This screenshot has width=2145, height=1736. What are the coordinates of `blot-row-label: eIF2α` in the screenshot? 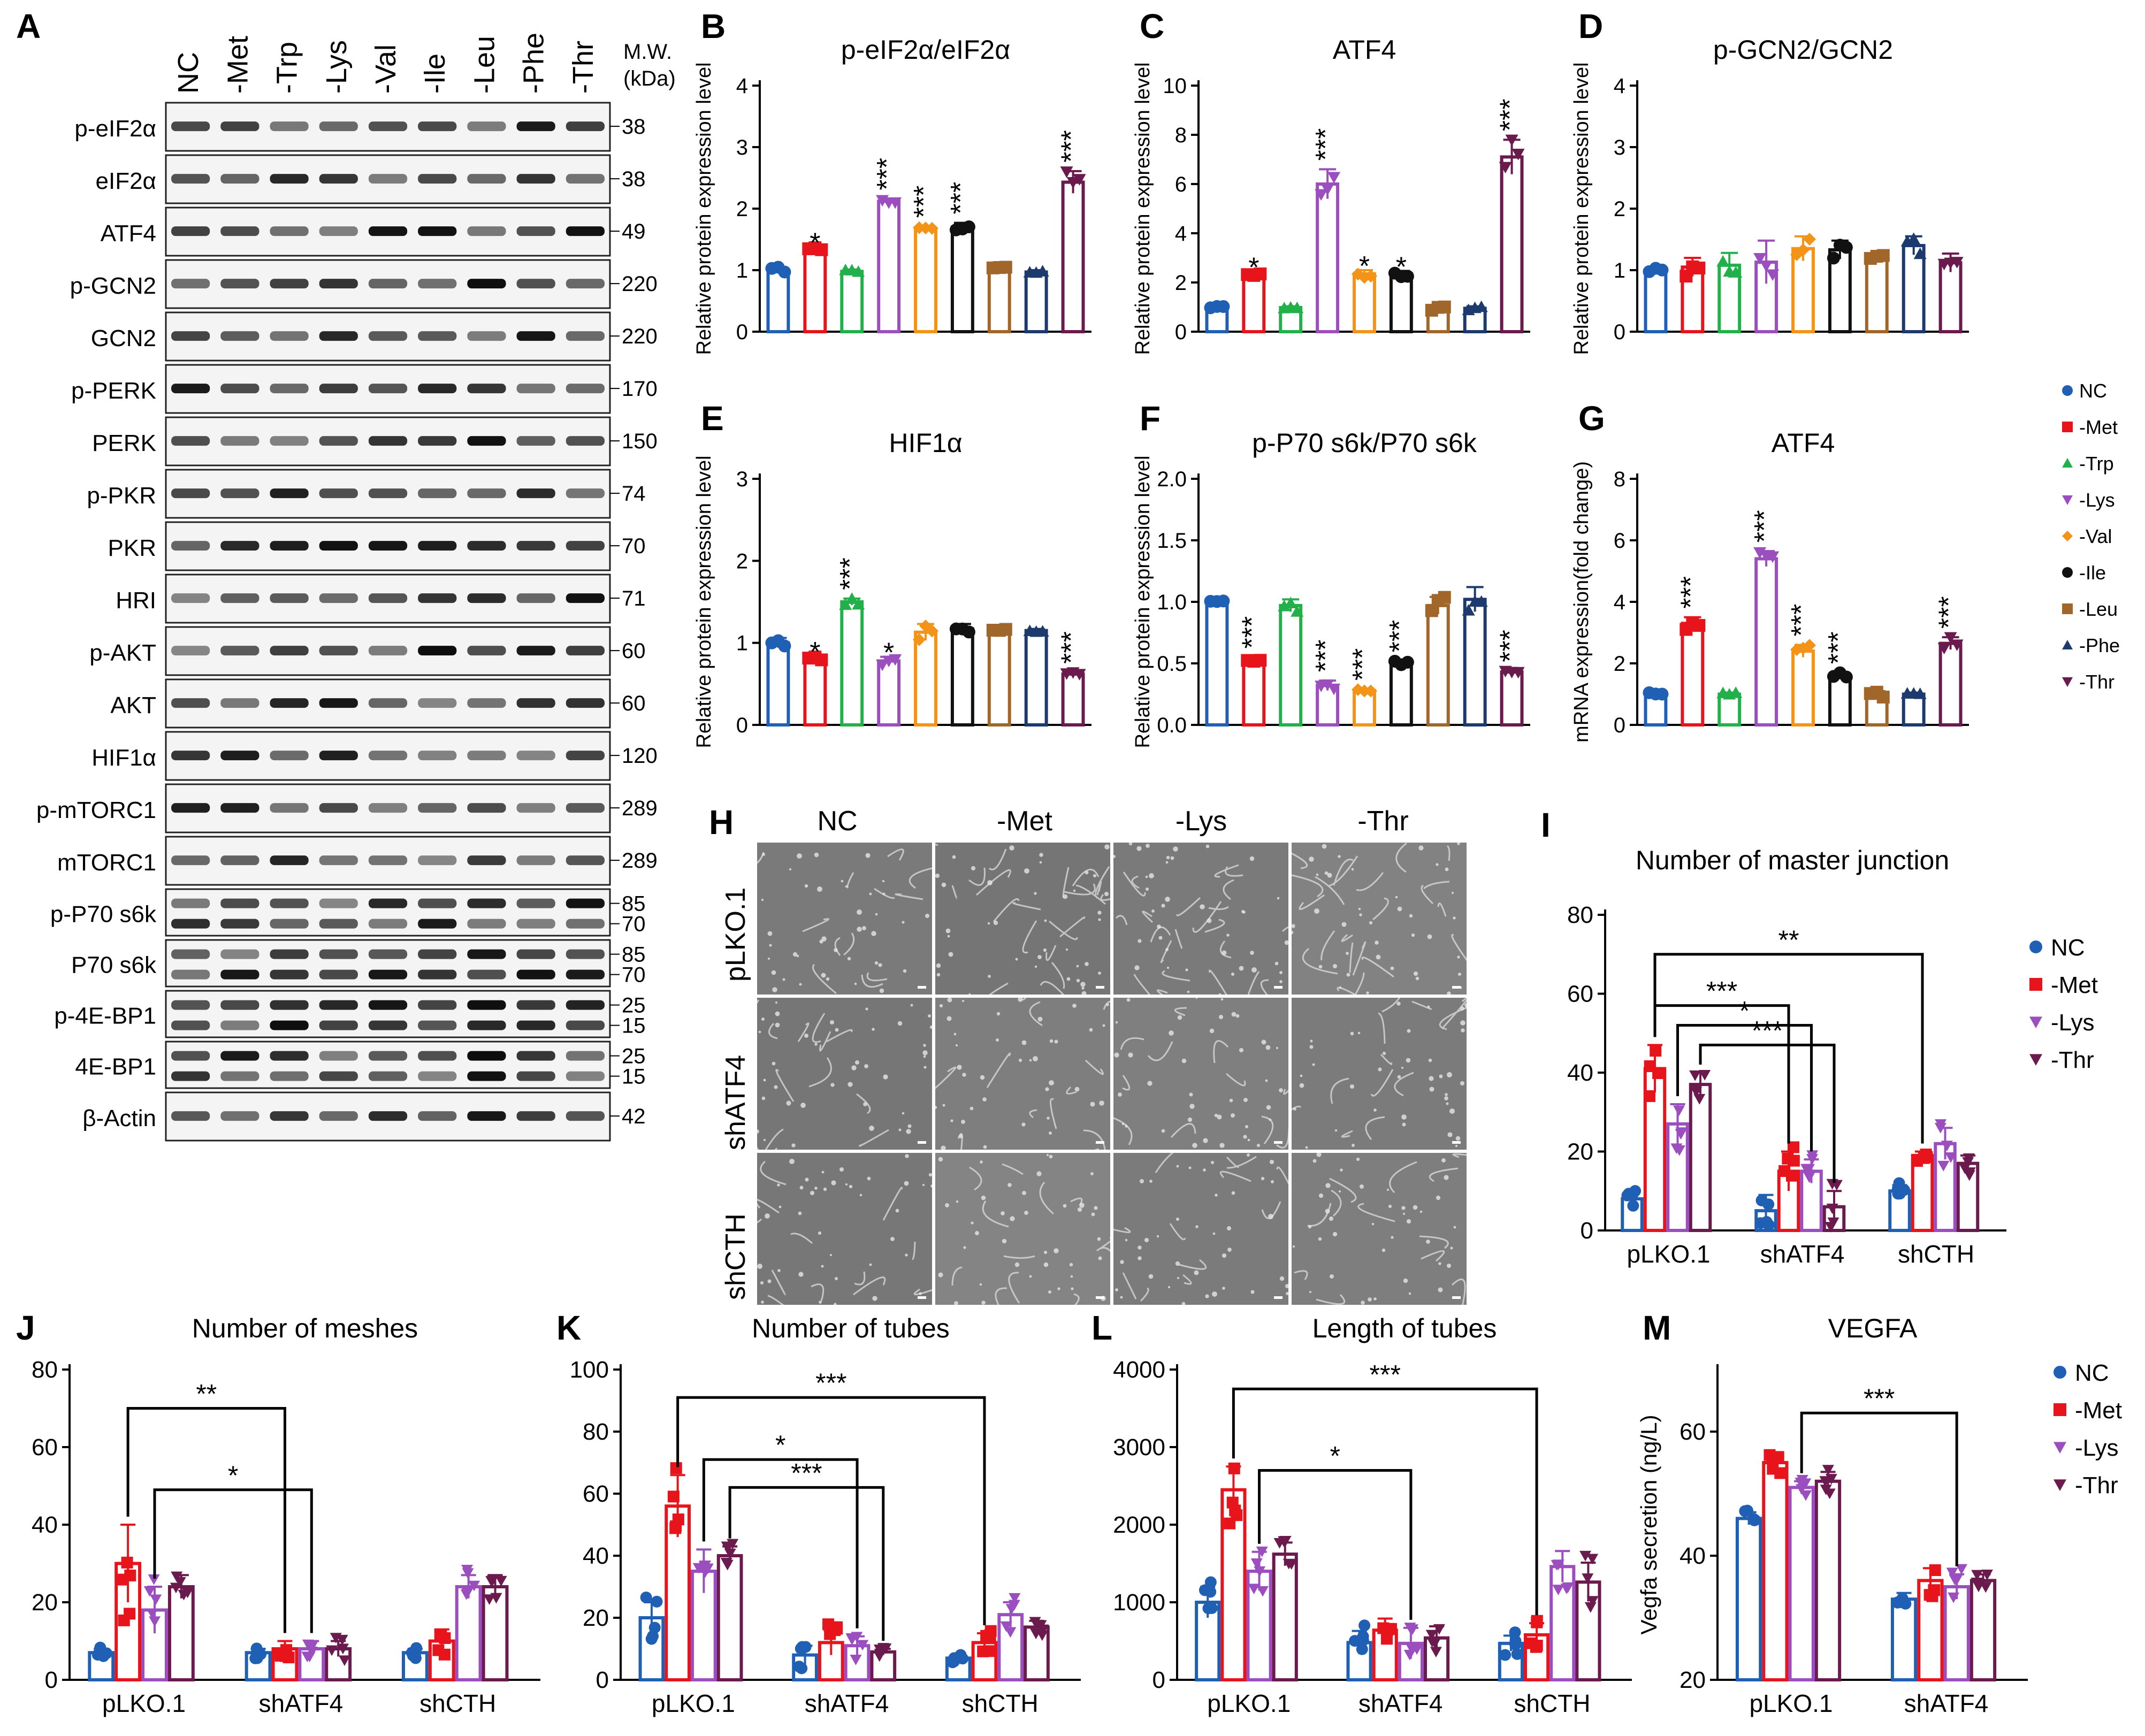 It's located at (126, 181).